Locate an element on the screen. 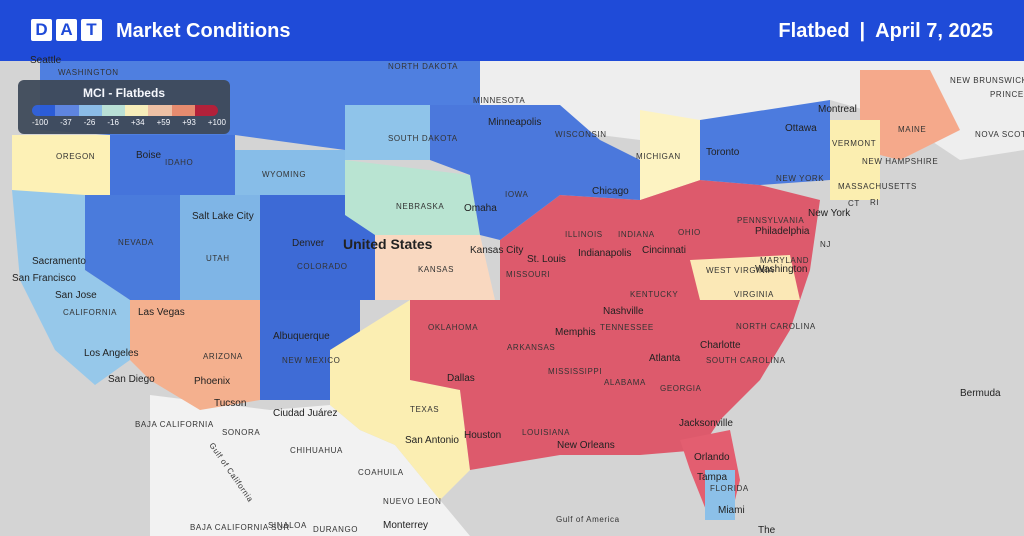 This screenshot has height=536, width=1024. state-label: MINNESOTA is located at coordinates (499, 100).